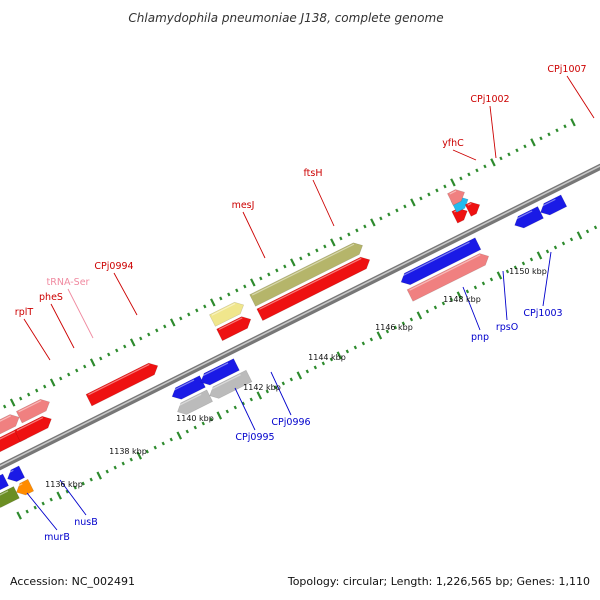 The image size is (600, 600). I want to click on gene-murB-a, so click(5, 482).